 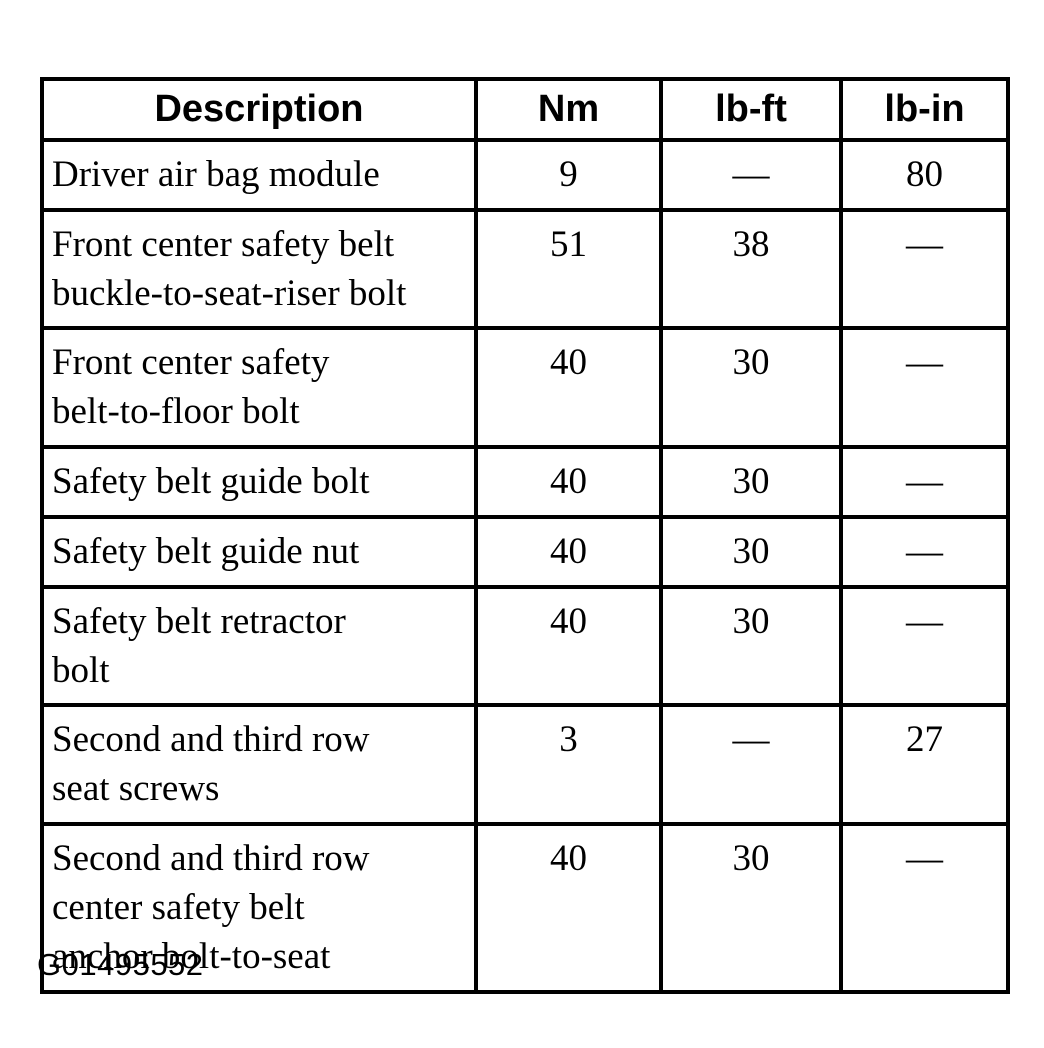 I want to click on table-row: Safety belt guide bolt 40 30 —, so click(x=525, y=482).